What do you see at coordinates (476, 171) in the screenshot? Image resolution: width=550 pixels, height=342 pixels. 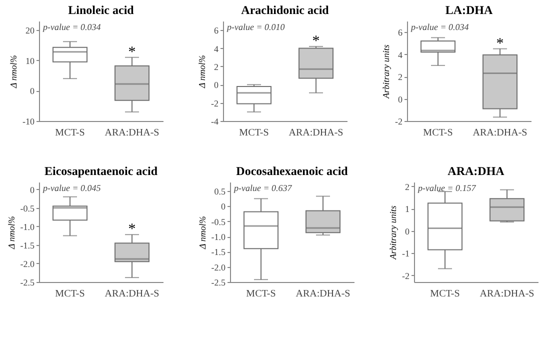 I see `chart-title: ARA:DHA` at bounding box center [476, 171].